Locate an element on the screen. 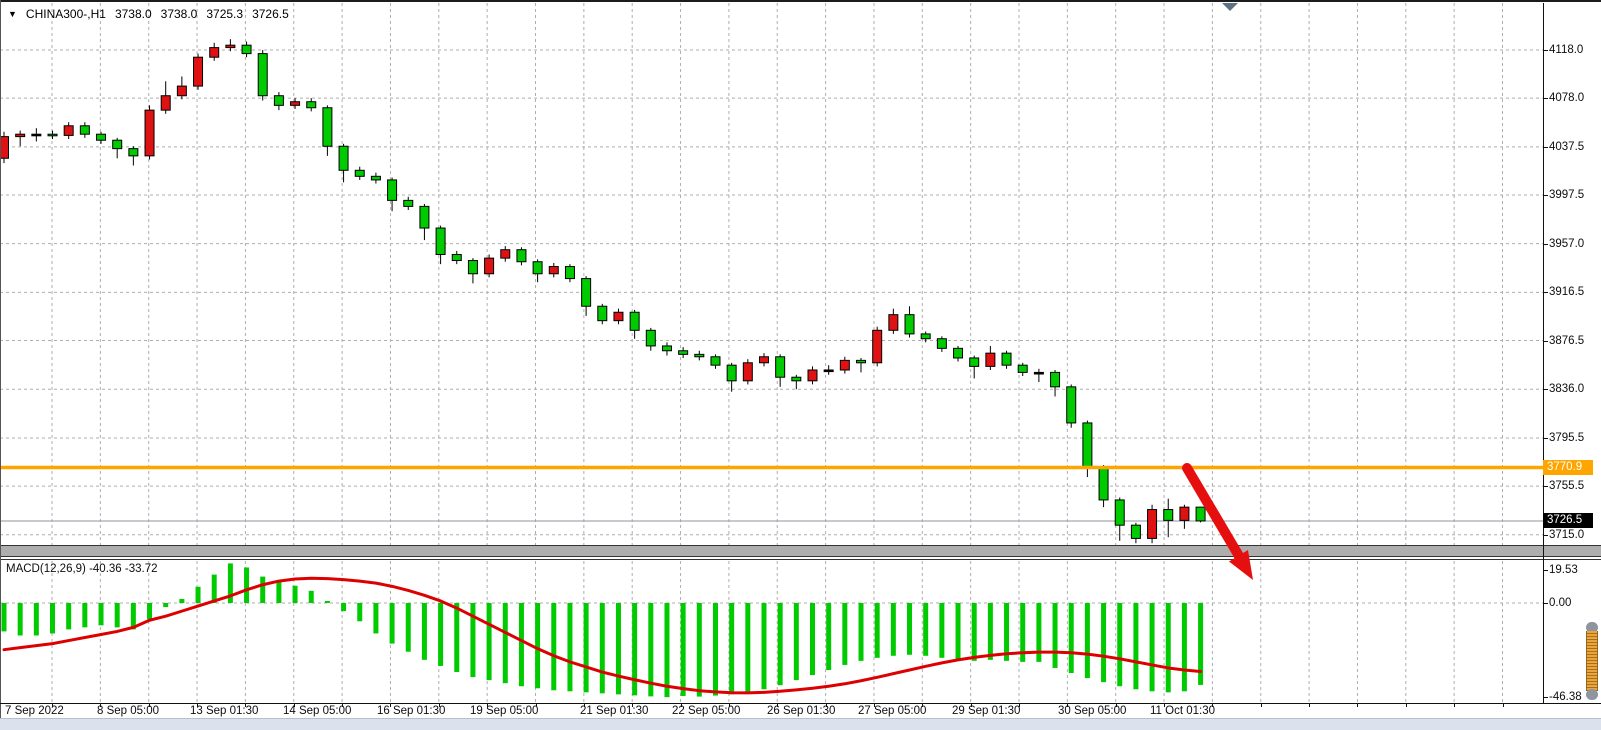 This screenshot has width=1601, height=730. price-axis-label: 3957.0 is located at coordinates (1567, 243).